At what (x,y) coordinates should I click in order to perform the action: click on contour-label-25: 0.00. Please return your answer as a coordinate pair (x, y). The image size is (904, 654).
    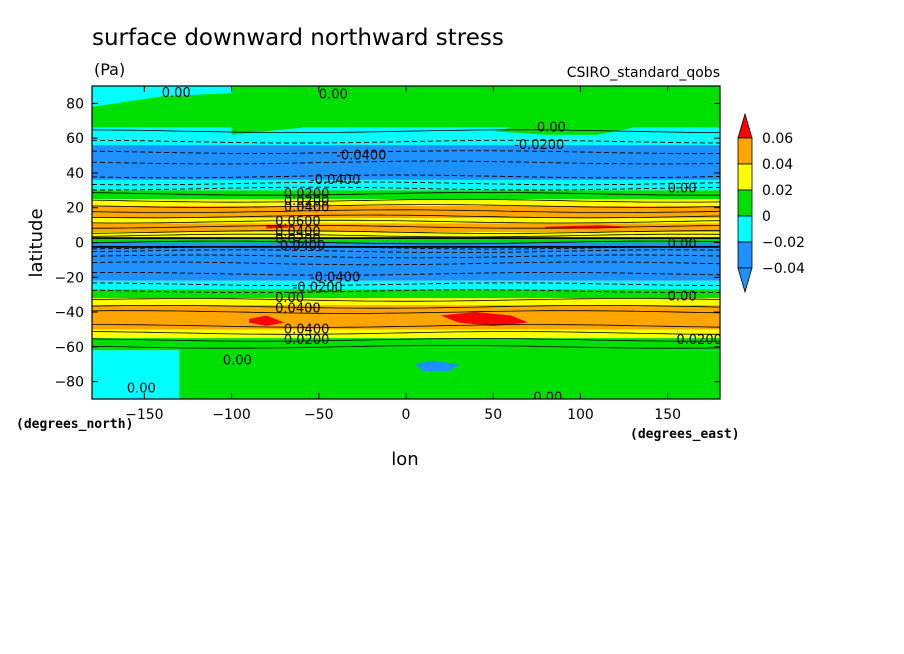
    Looking at the image, I should click on (547, 397).